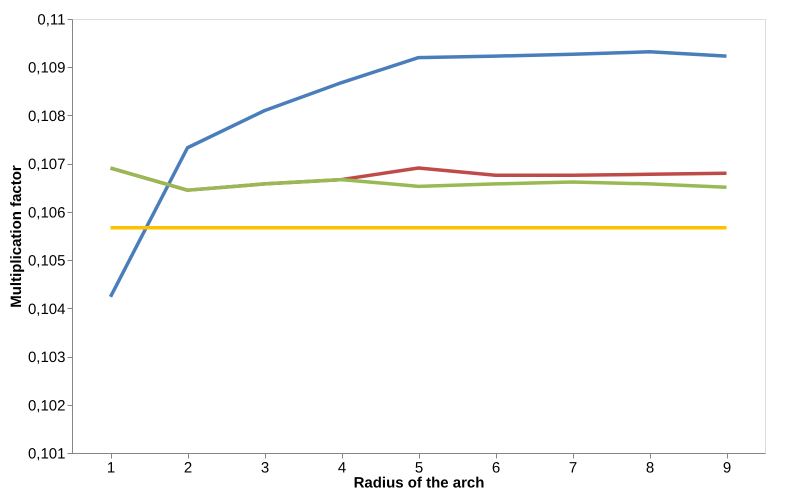  What do you see at coordinates (342, 468) in the screenshot?
I see `x-tick-label: 4` at bounding box center [342, 468].